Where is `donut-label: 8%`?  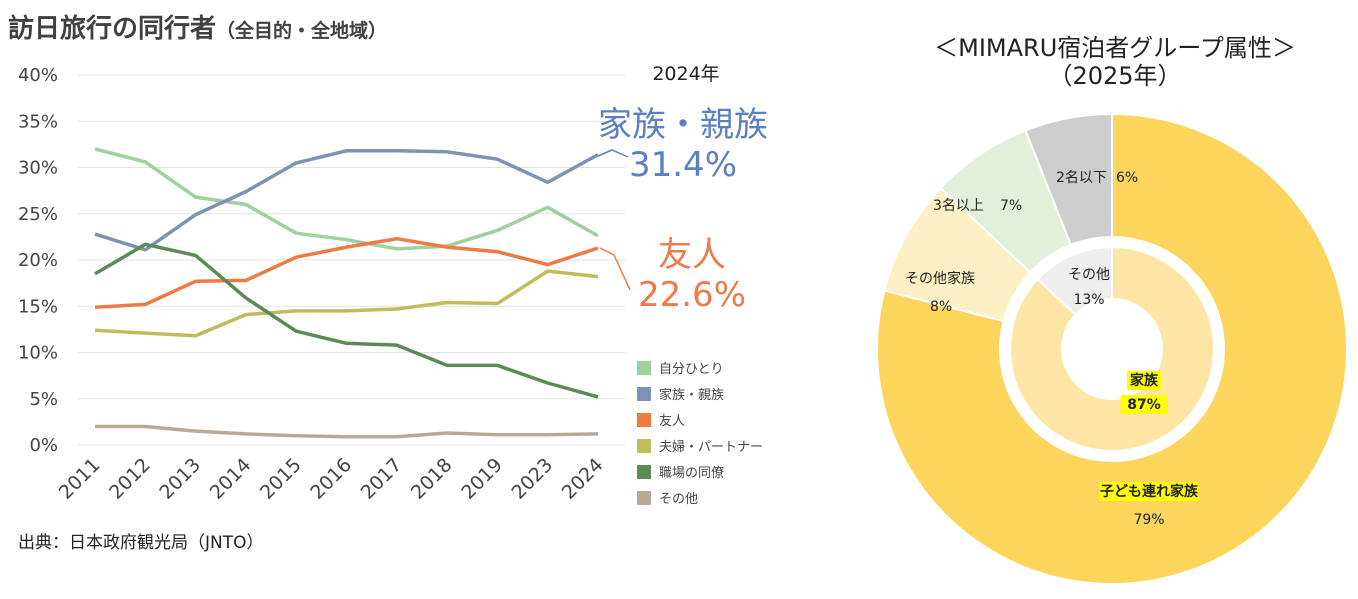 donut-label: 8% is located at coordinates (941, 307).